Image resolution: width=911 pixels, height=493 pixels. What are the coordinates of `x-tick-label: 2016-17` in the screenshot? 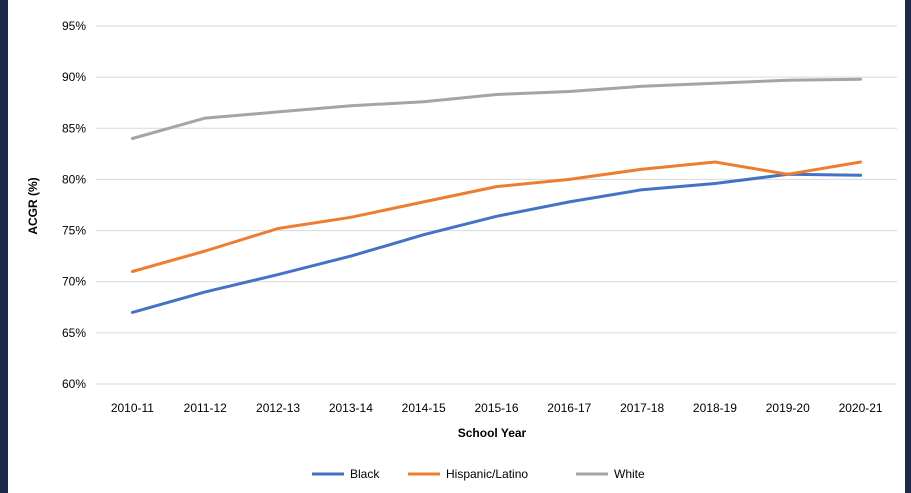 It's located at (569, 408).